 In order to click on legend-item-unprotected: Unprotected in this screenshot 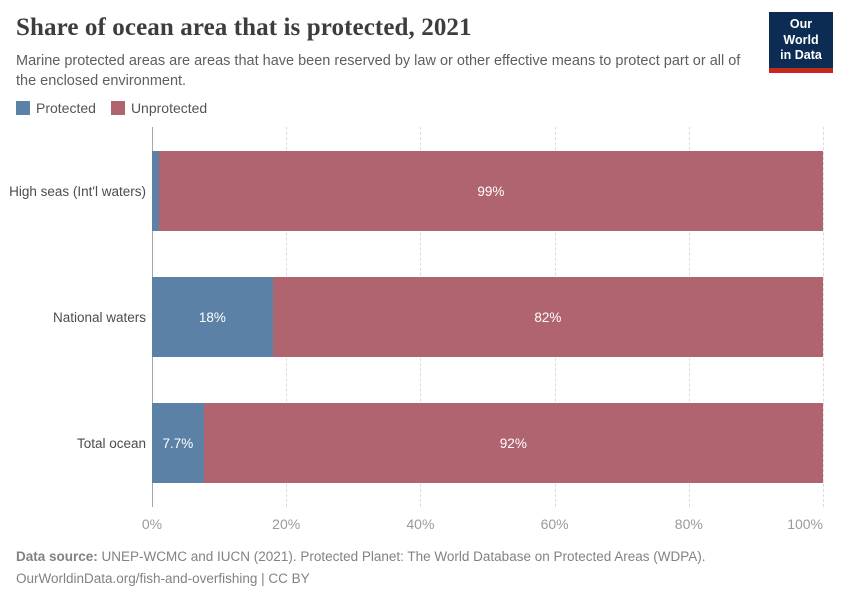, I will do `click(159, 108)`.